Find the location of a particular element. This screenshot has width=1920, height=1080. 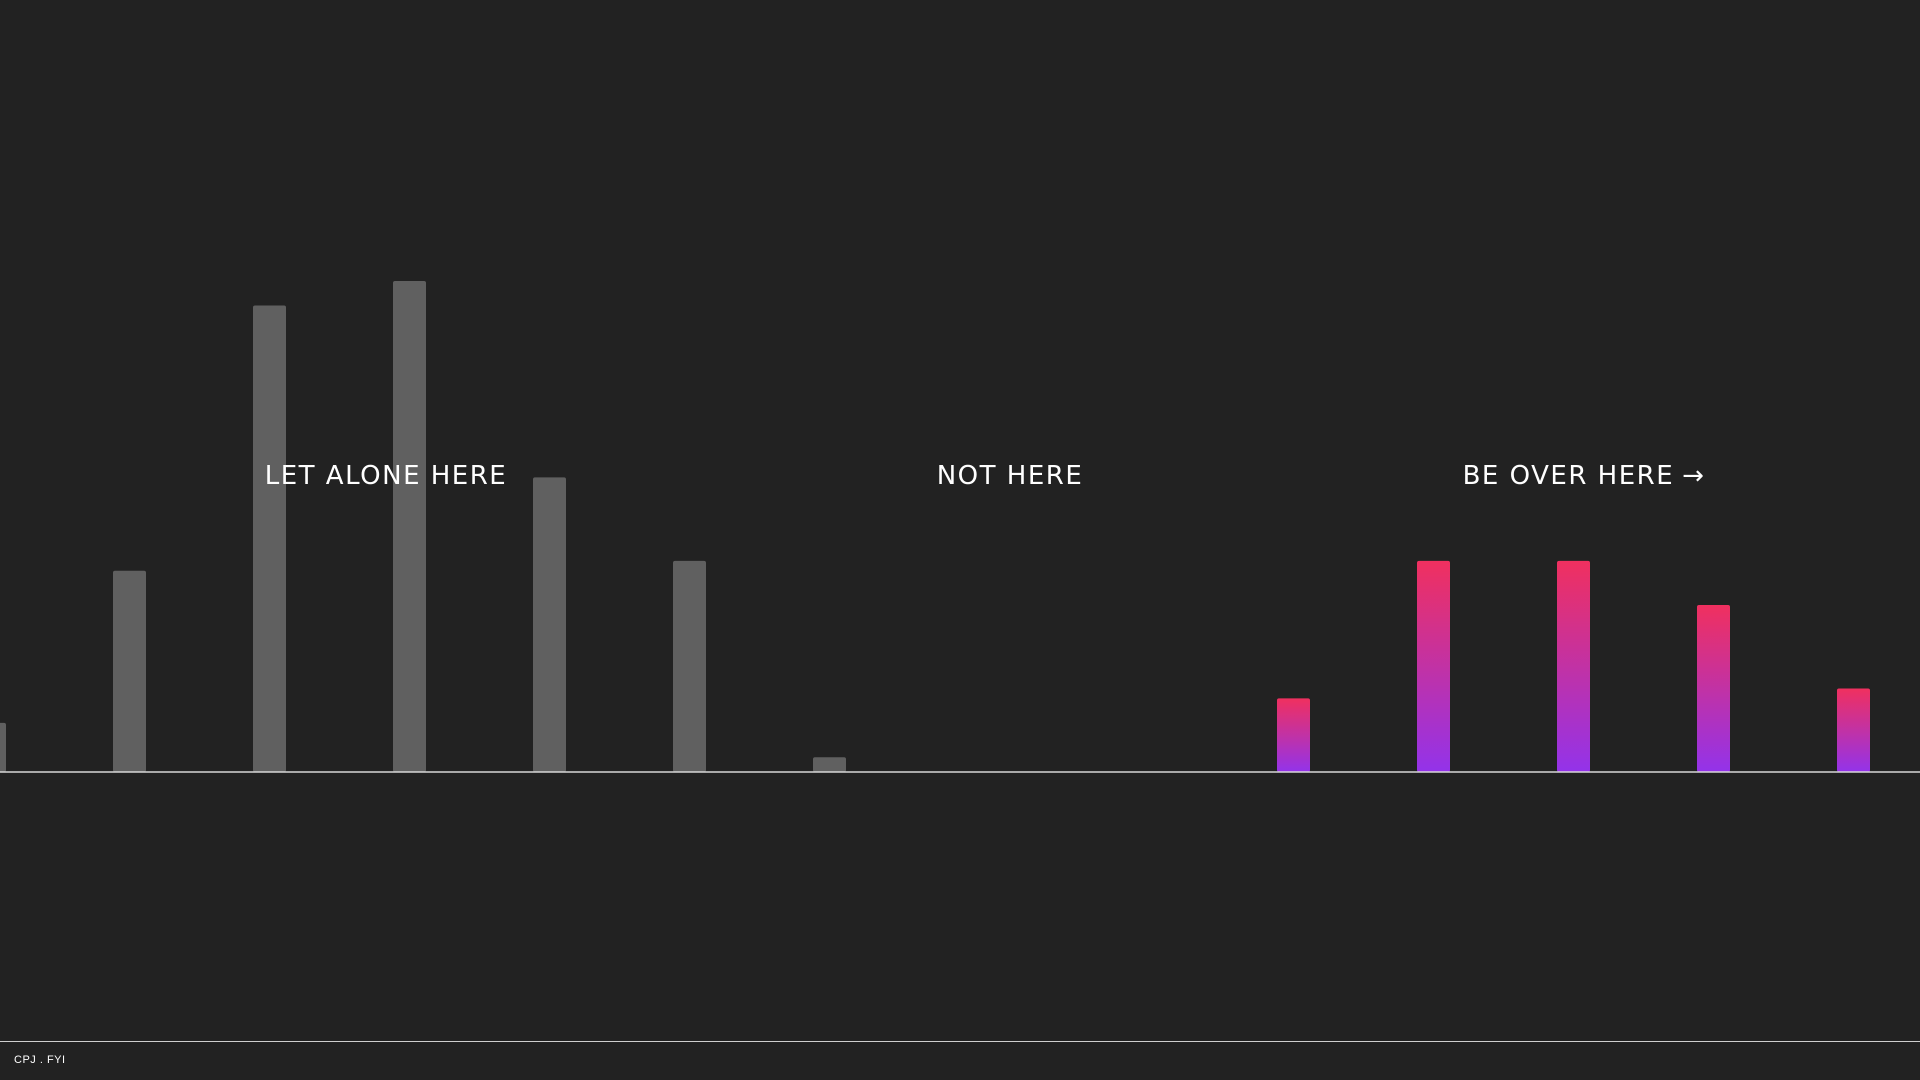

label-be-over-here-text: BE OVER HERE is located at coordinates (1568, 476).